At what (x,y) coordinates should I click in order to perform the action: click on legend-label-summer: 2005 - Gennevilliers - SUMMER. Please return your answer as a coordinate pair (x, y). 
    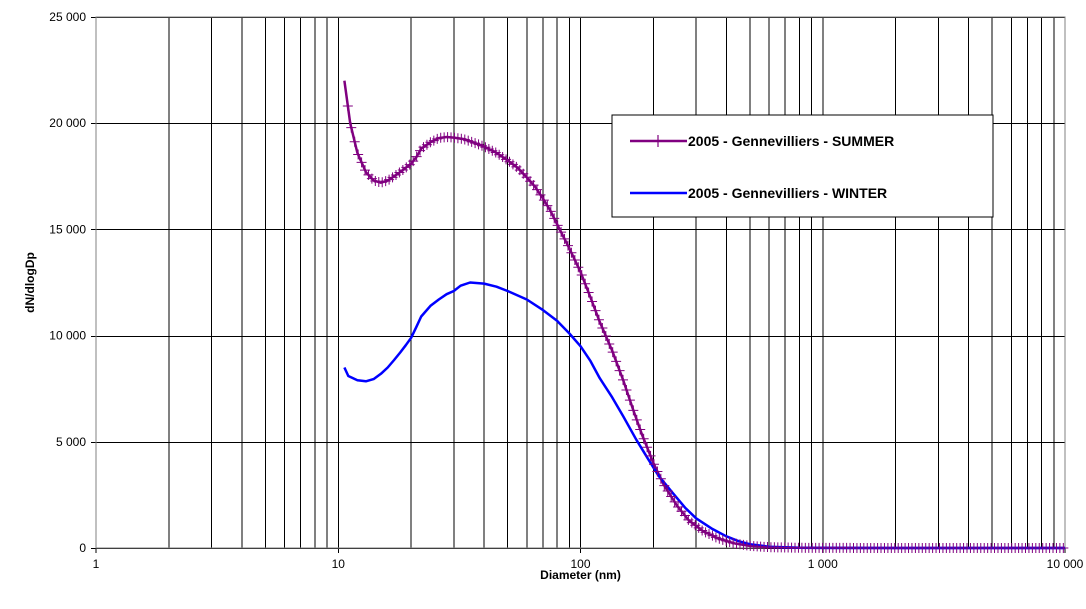
    Looking at the image, I should click on (791, 141).